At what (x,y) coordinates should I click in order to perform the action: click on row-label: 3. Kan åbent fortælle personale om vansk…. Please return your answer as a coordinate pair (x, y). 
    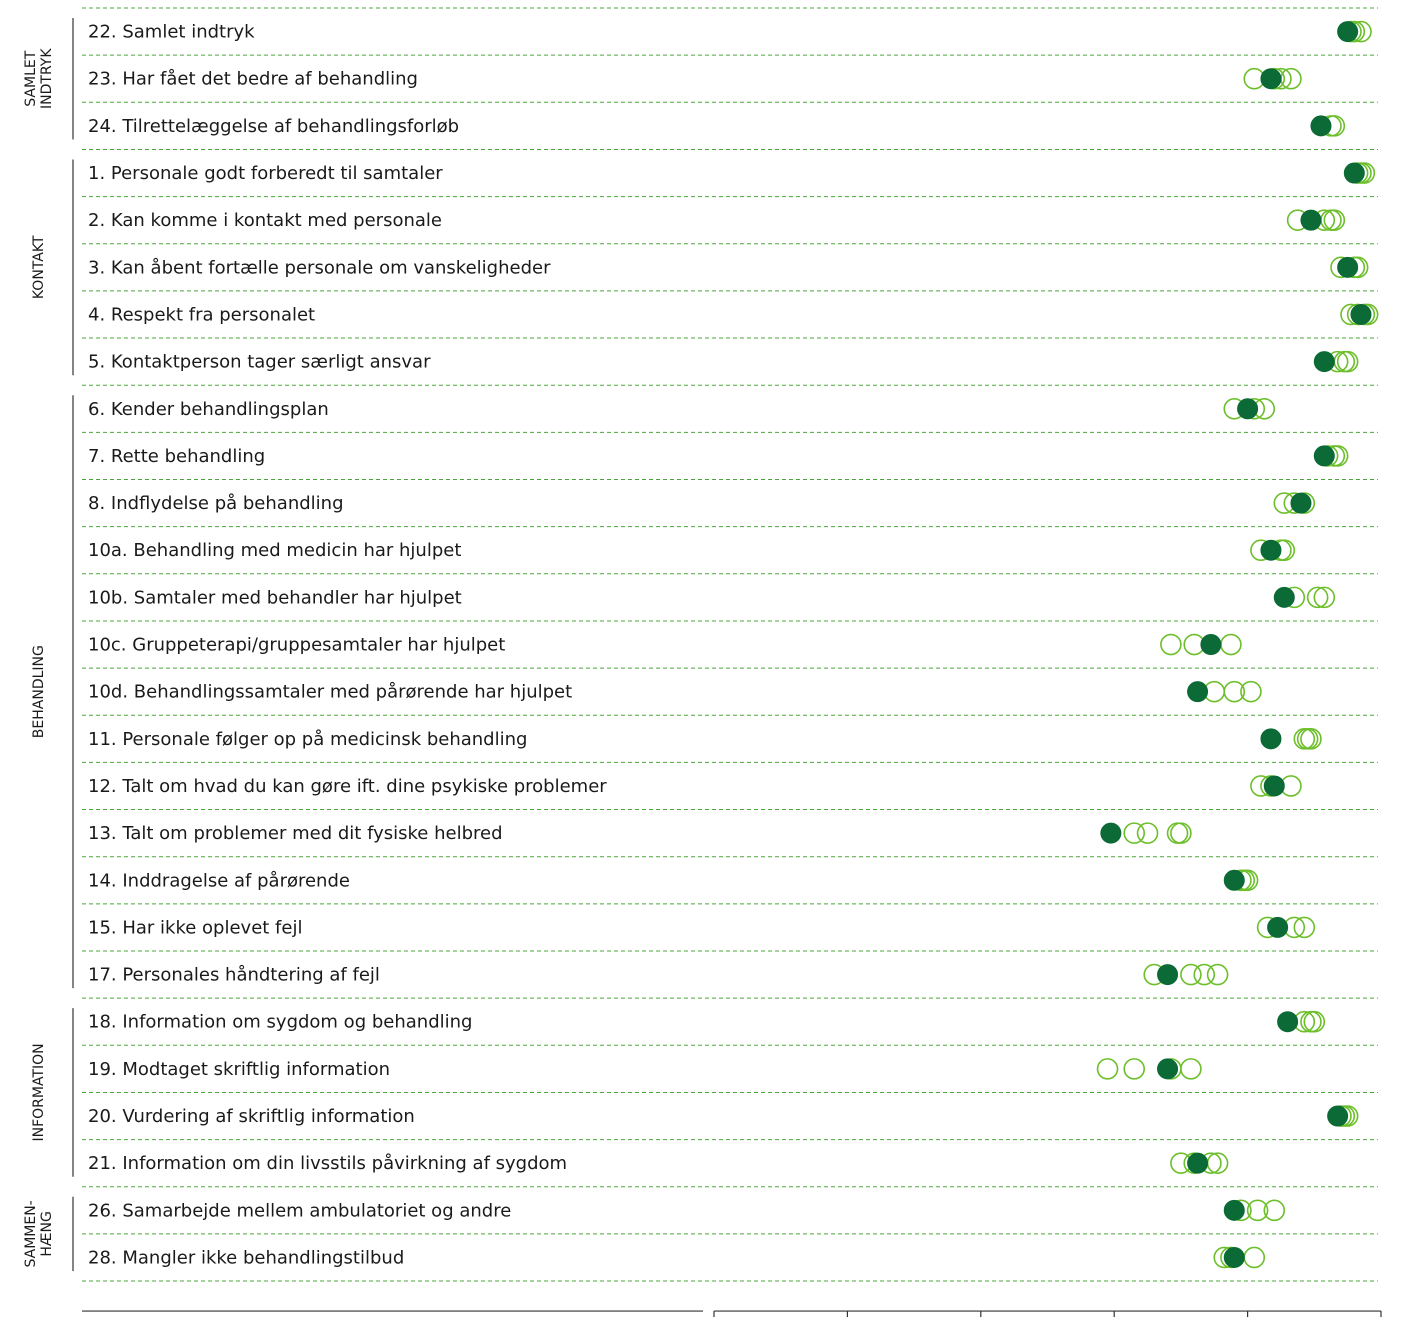
    Looking at the image, I should click on (319, 267).